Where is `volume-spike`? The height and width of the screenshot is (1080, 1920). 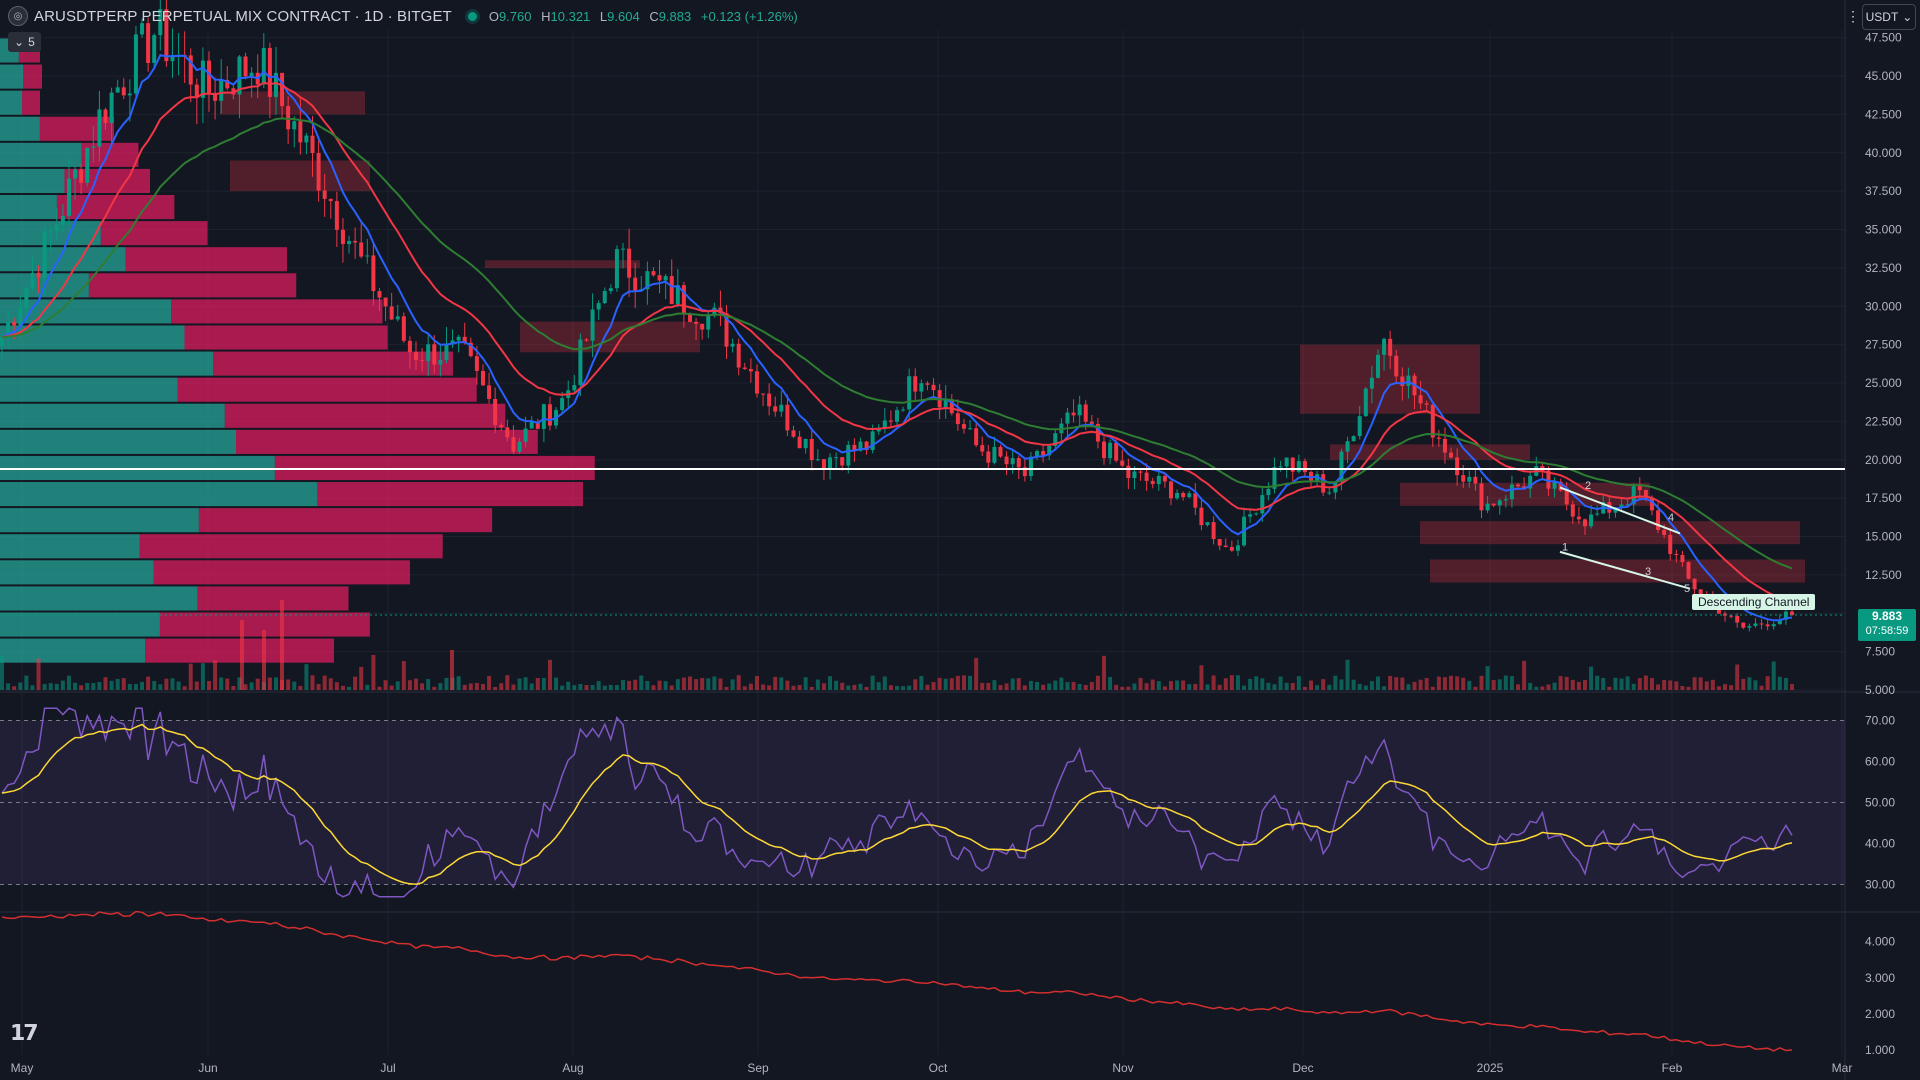 volume-spike is located at coordinates (452, 670).